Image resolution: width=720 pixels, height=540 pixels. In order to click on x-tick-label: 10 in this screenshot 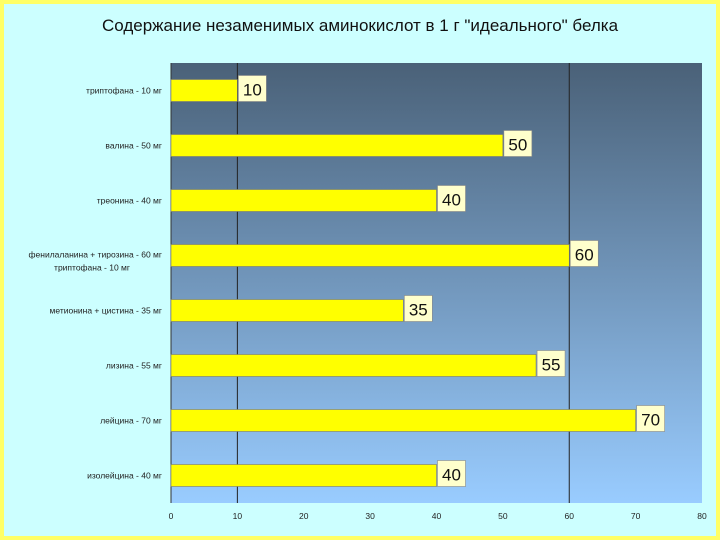, I will do `click(238, 516)`.